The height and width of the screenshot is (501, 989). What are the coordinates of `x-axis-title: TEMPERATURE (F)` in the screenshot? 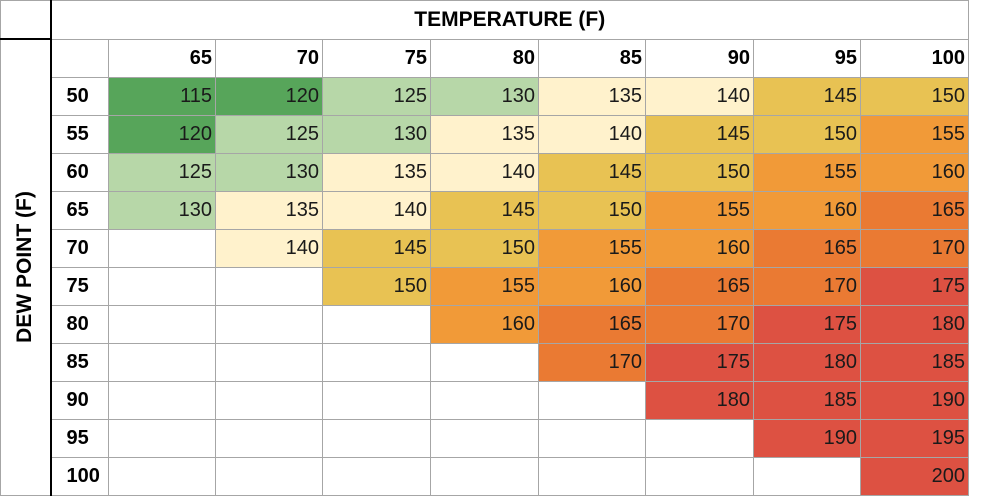 It's located at (509, 20).